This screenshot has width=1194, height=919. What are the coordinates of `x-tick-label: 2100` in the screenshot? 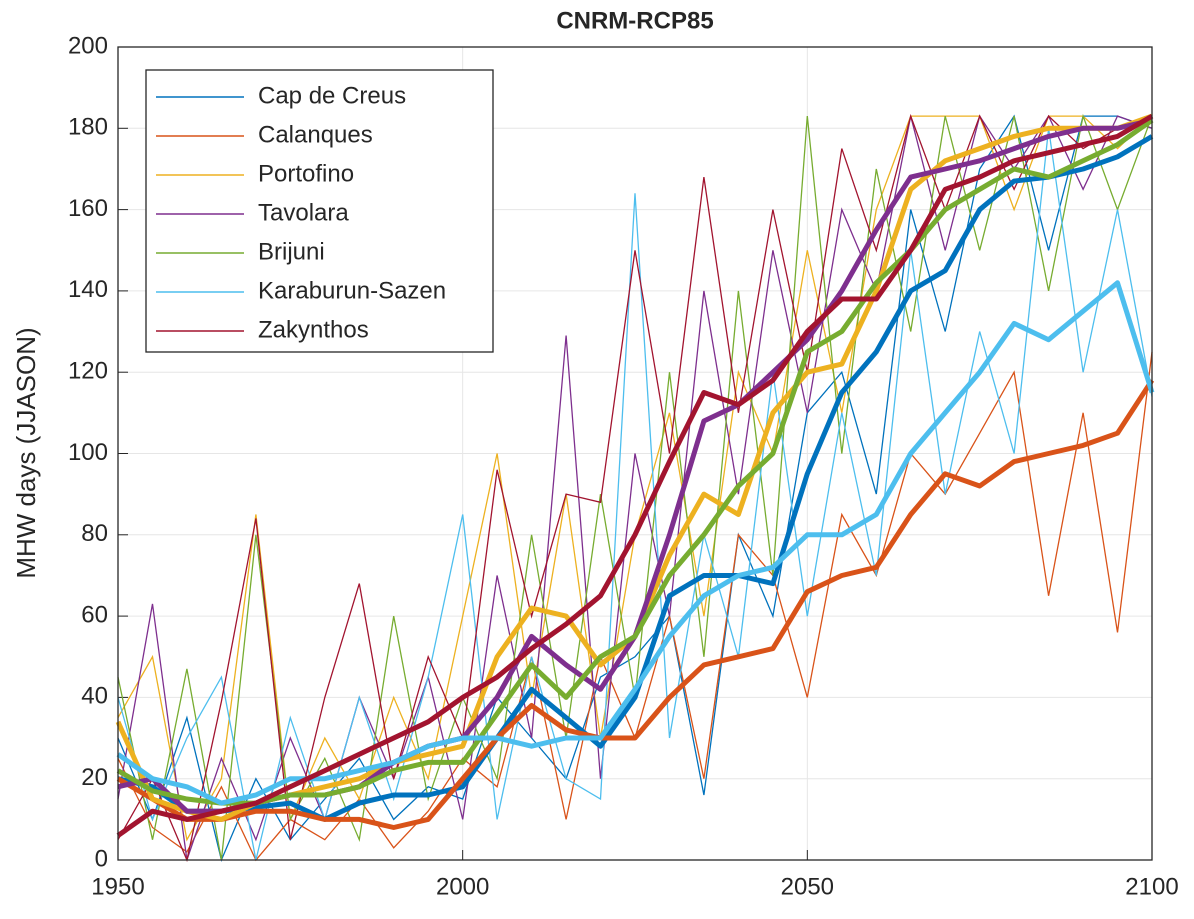 It's located at (1151, 886).